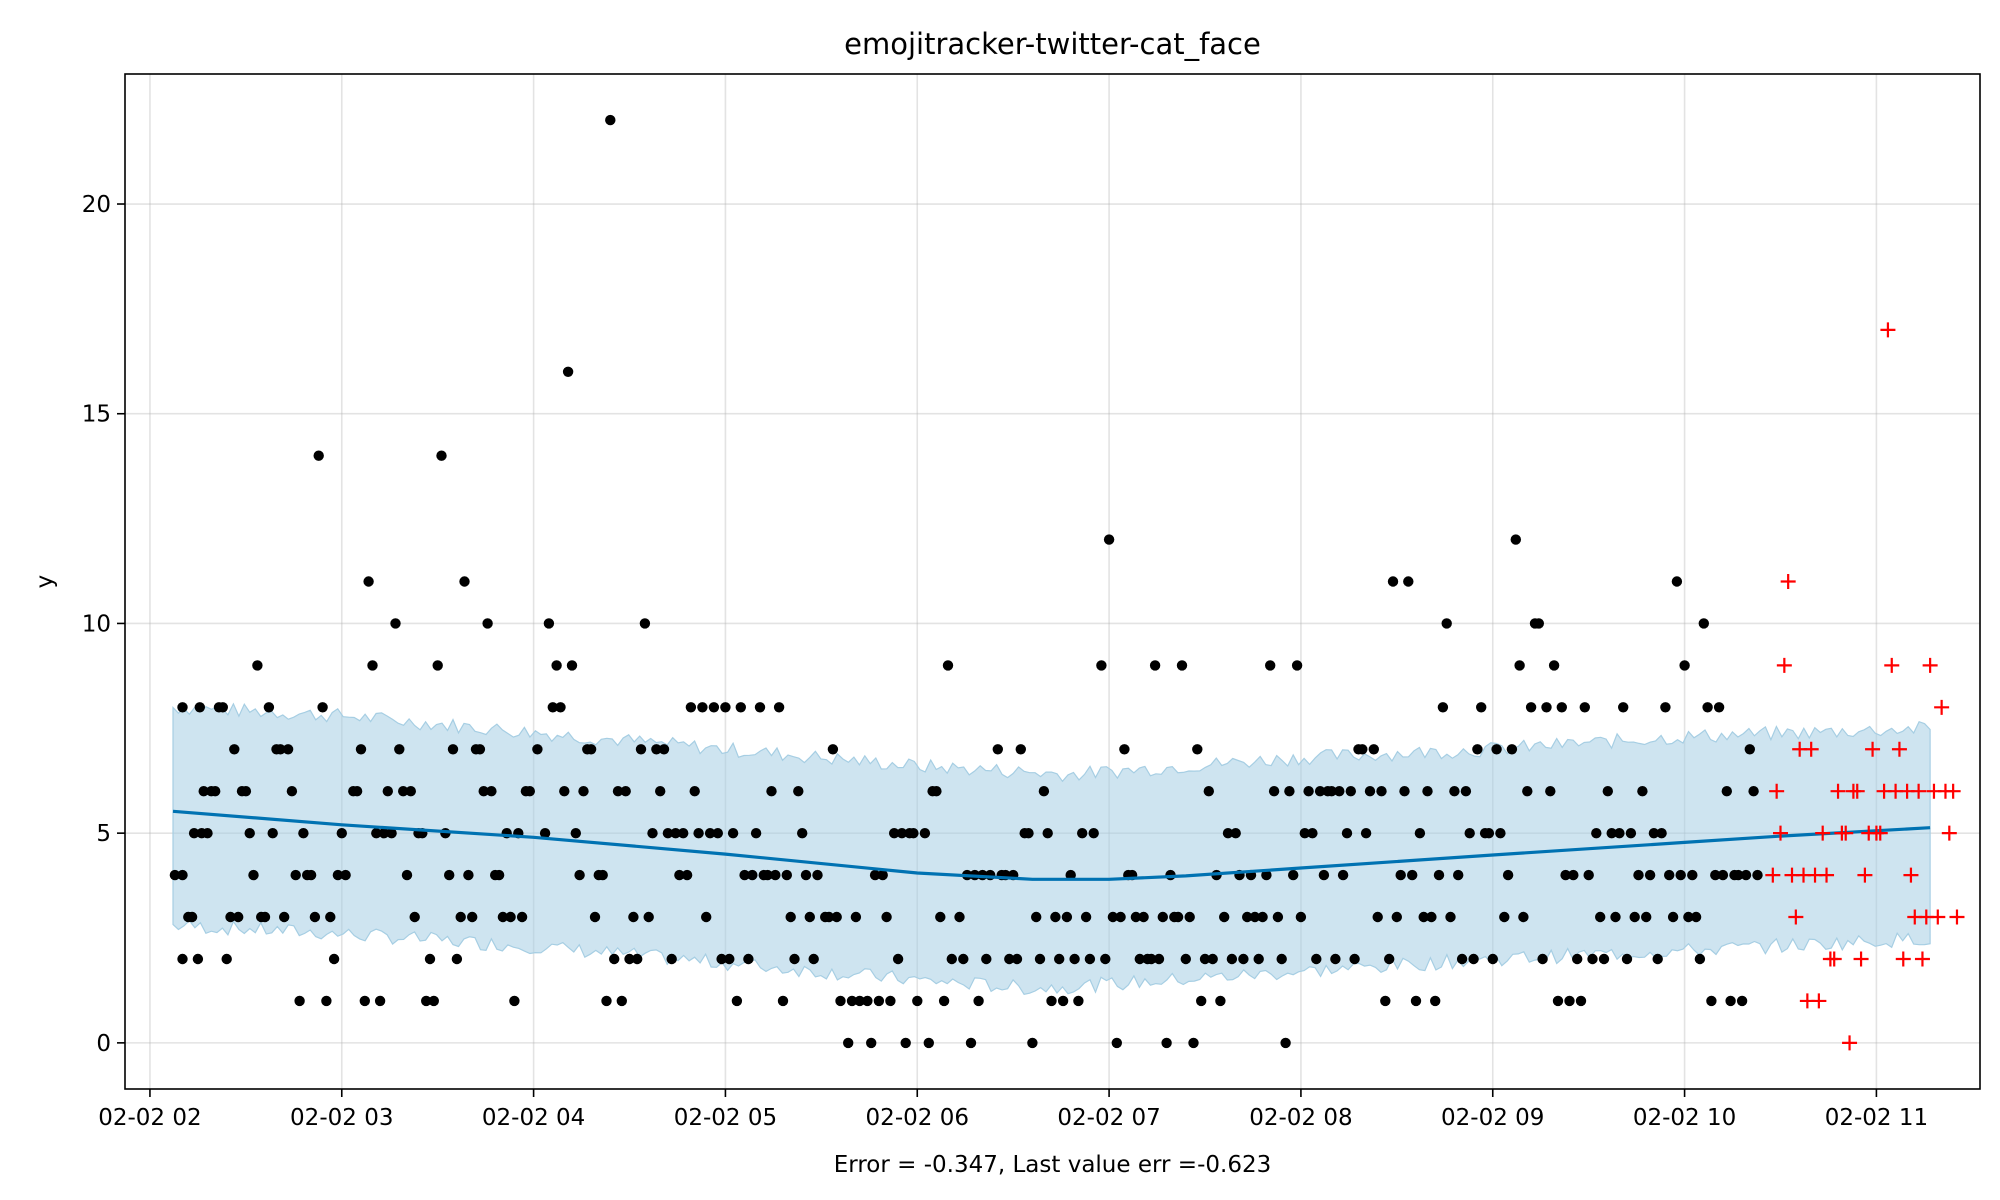 This screenshot has width=2000, height=1200. Describe the element at coordinates (45, 582) in the screenshot. I see `y-axis-label: y` at that location.